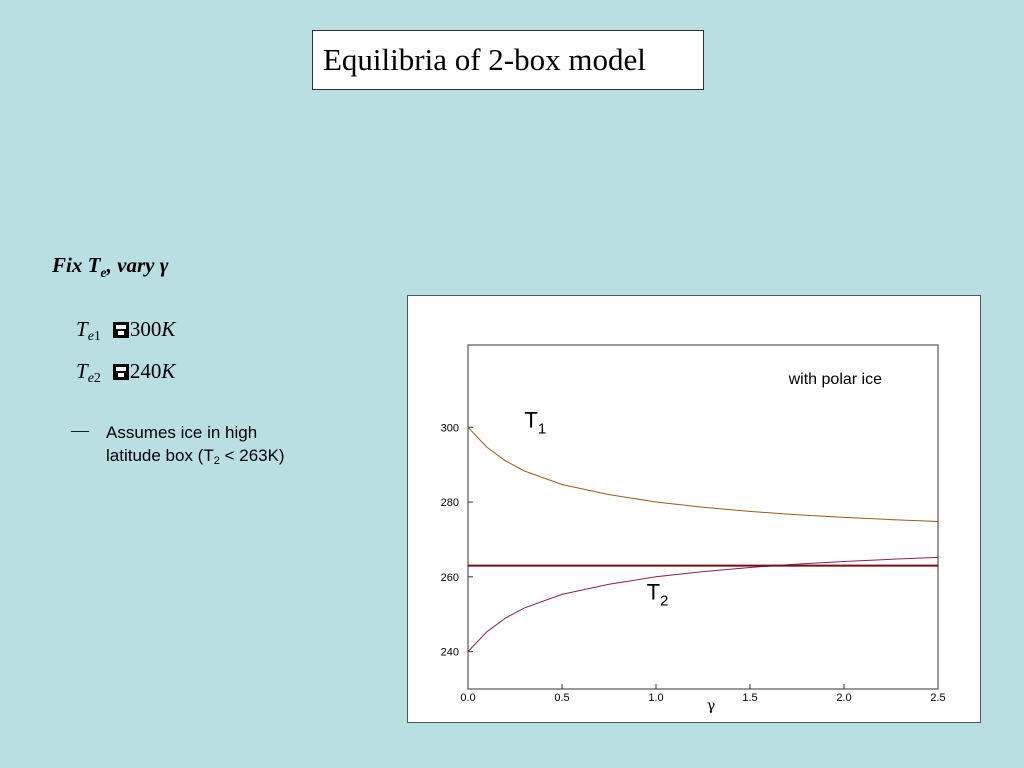 This screenshot has width=1024, height=768. I want to click on series-t2-line, so click(703, 604).